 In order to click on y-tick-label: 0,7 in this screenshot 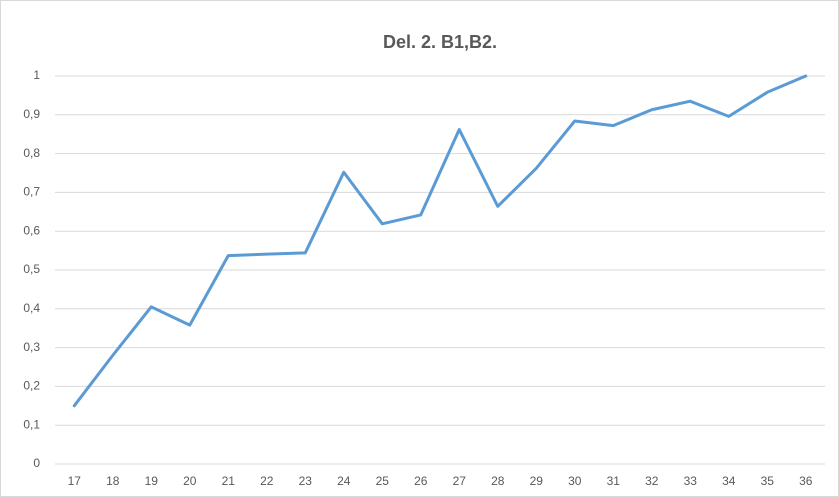, I will do `click(31, 192)`.